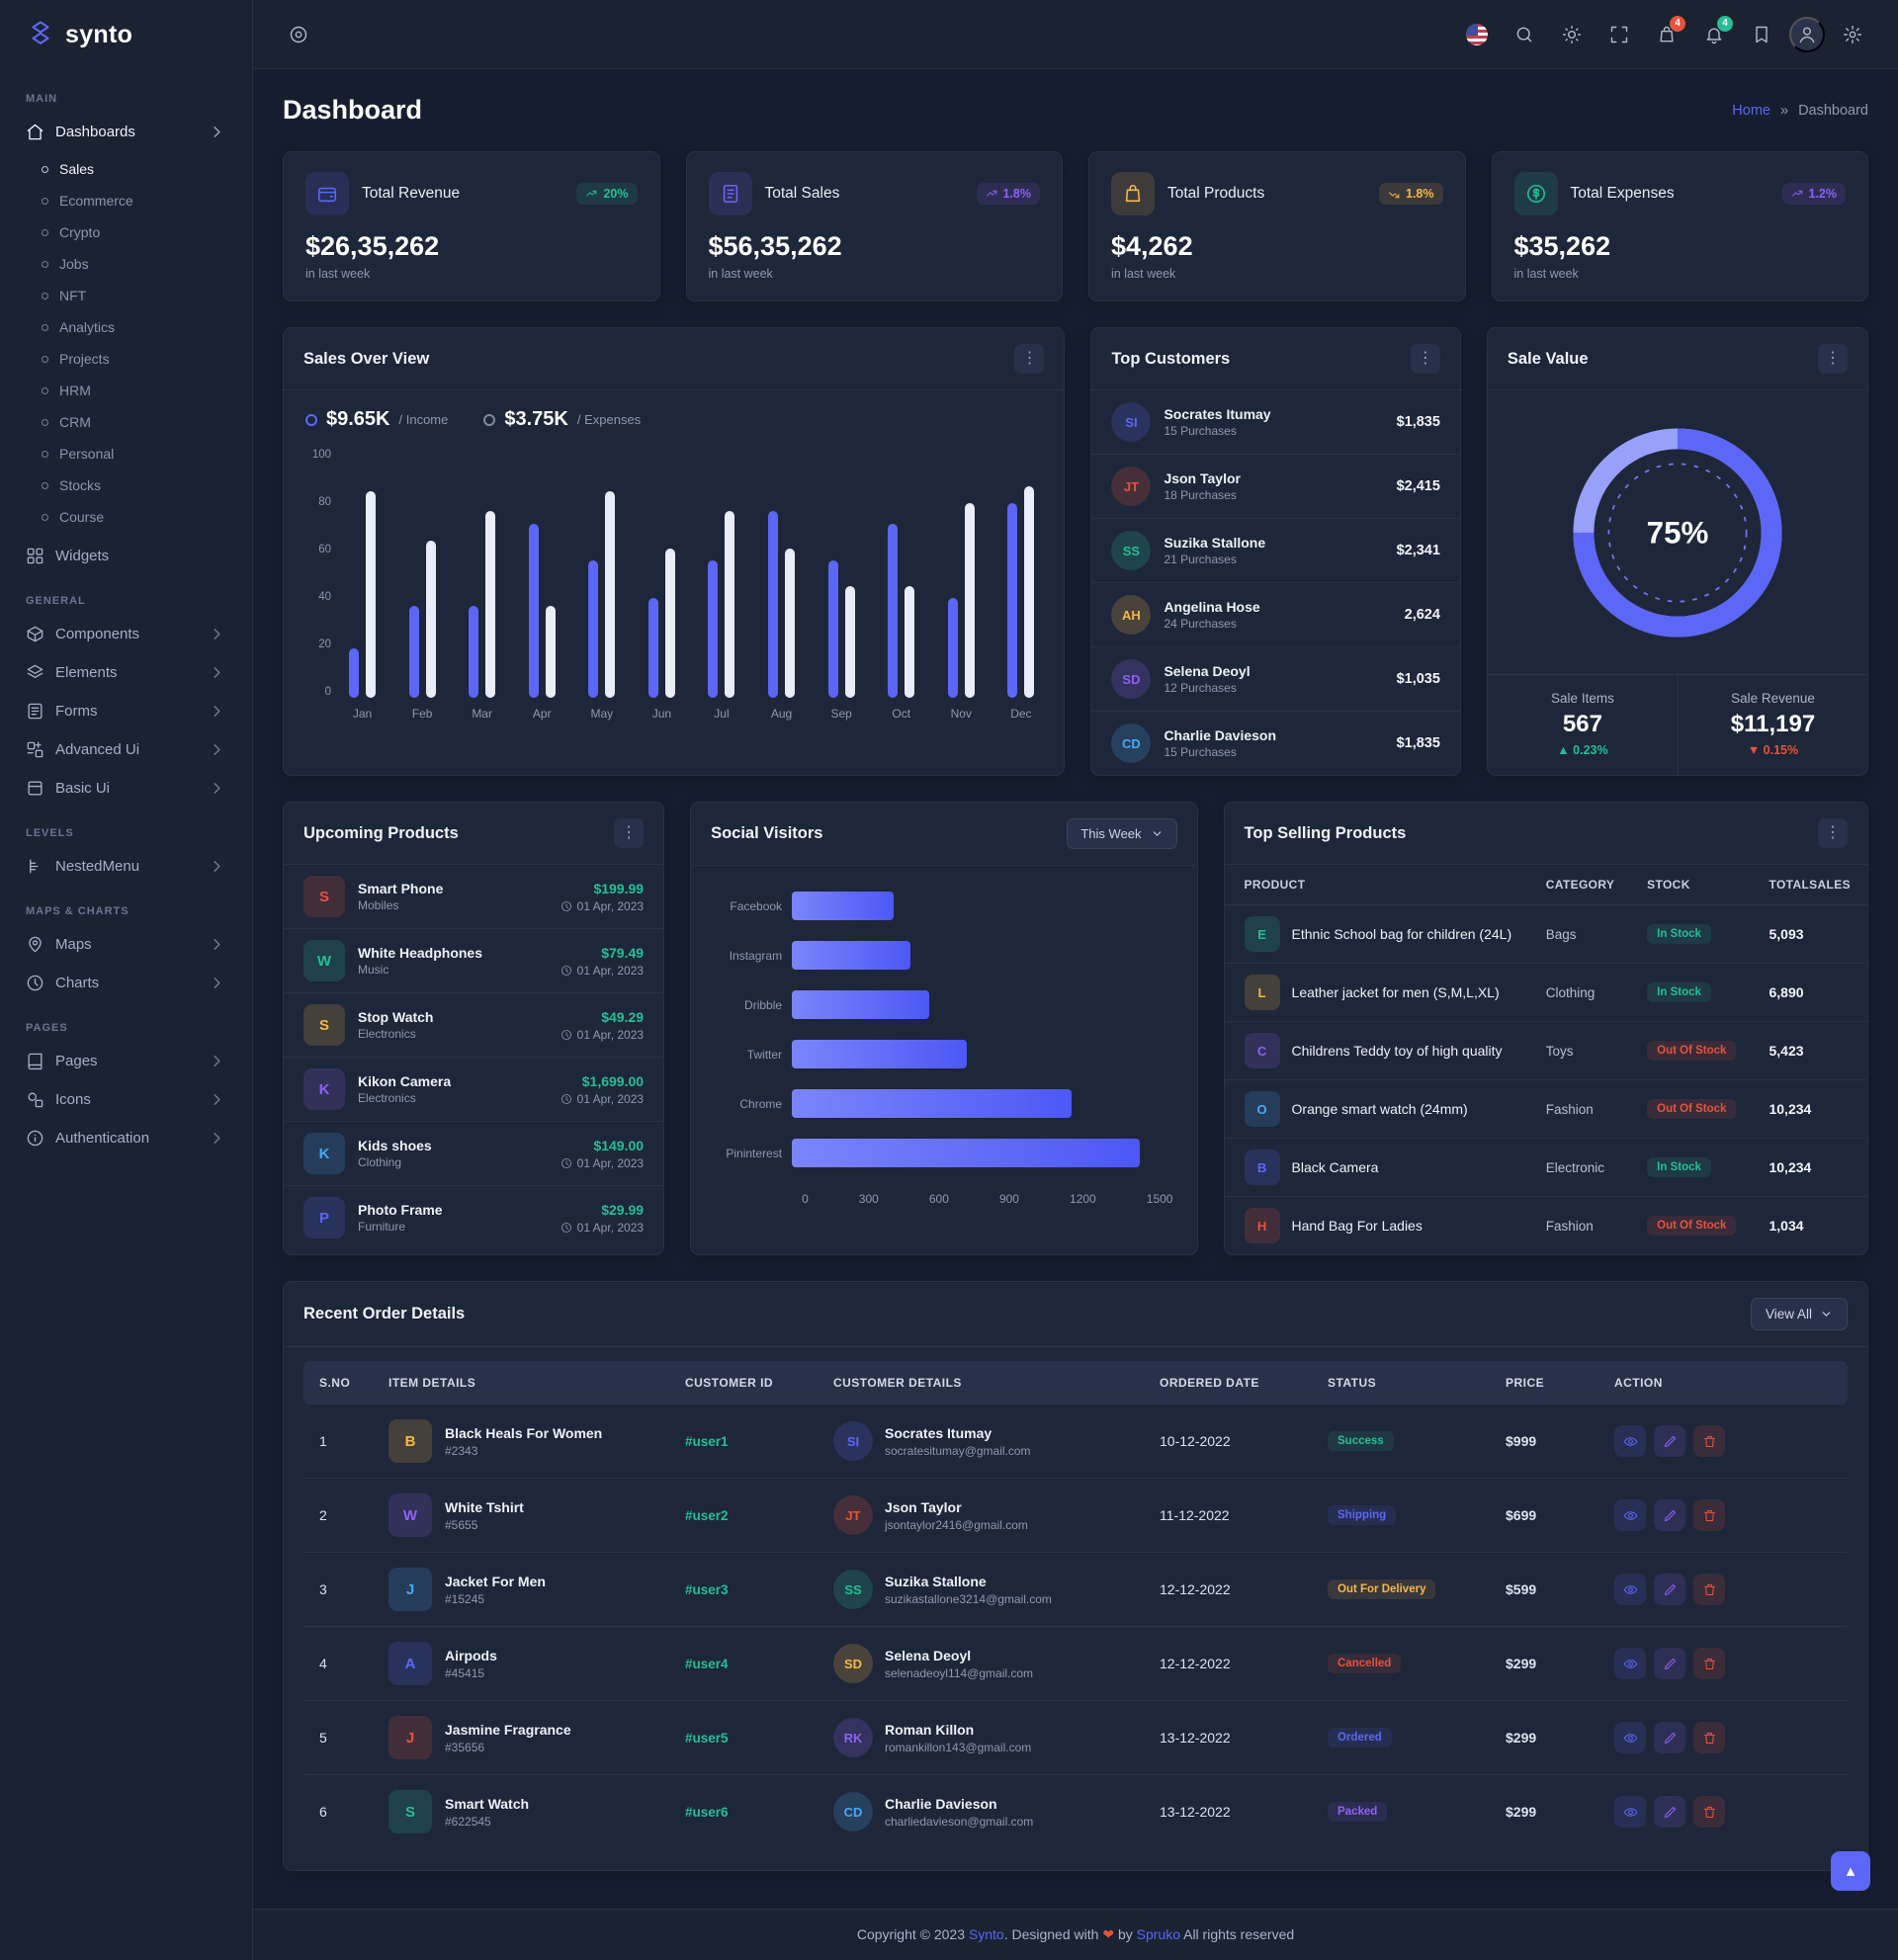  Describe the element at coordinates (1121, 834) in the screenshot. I see `social-visitors-filter: This Week` at that location.